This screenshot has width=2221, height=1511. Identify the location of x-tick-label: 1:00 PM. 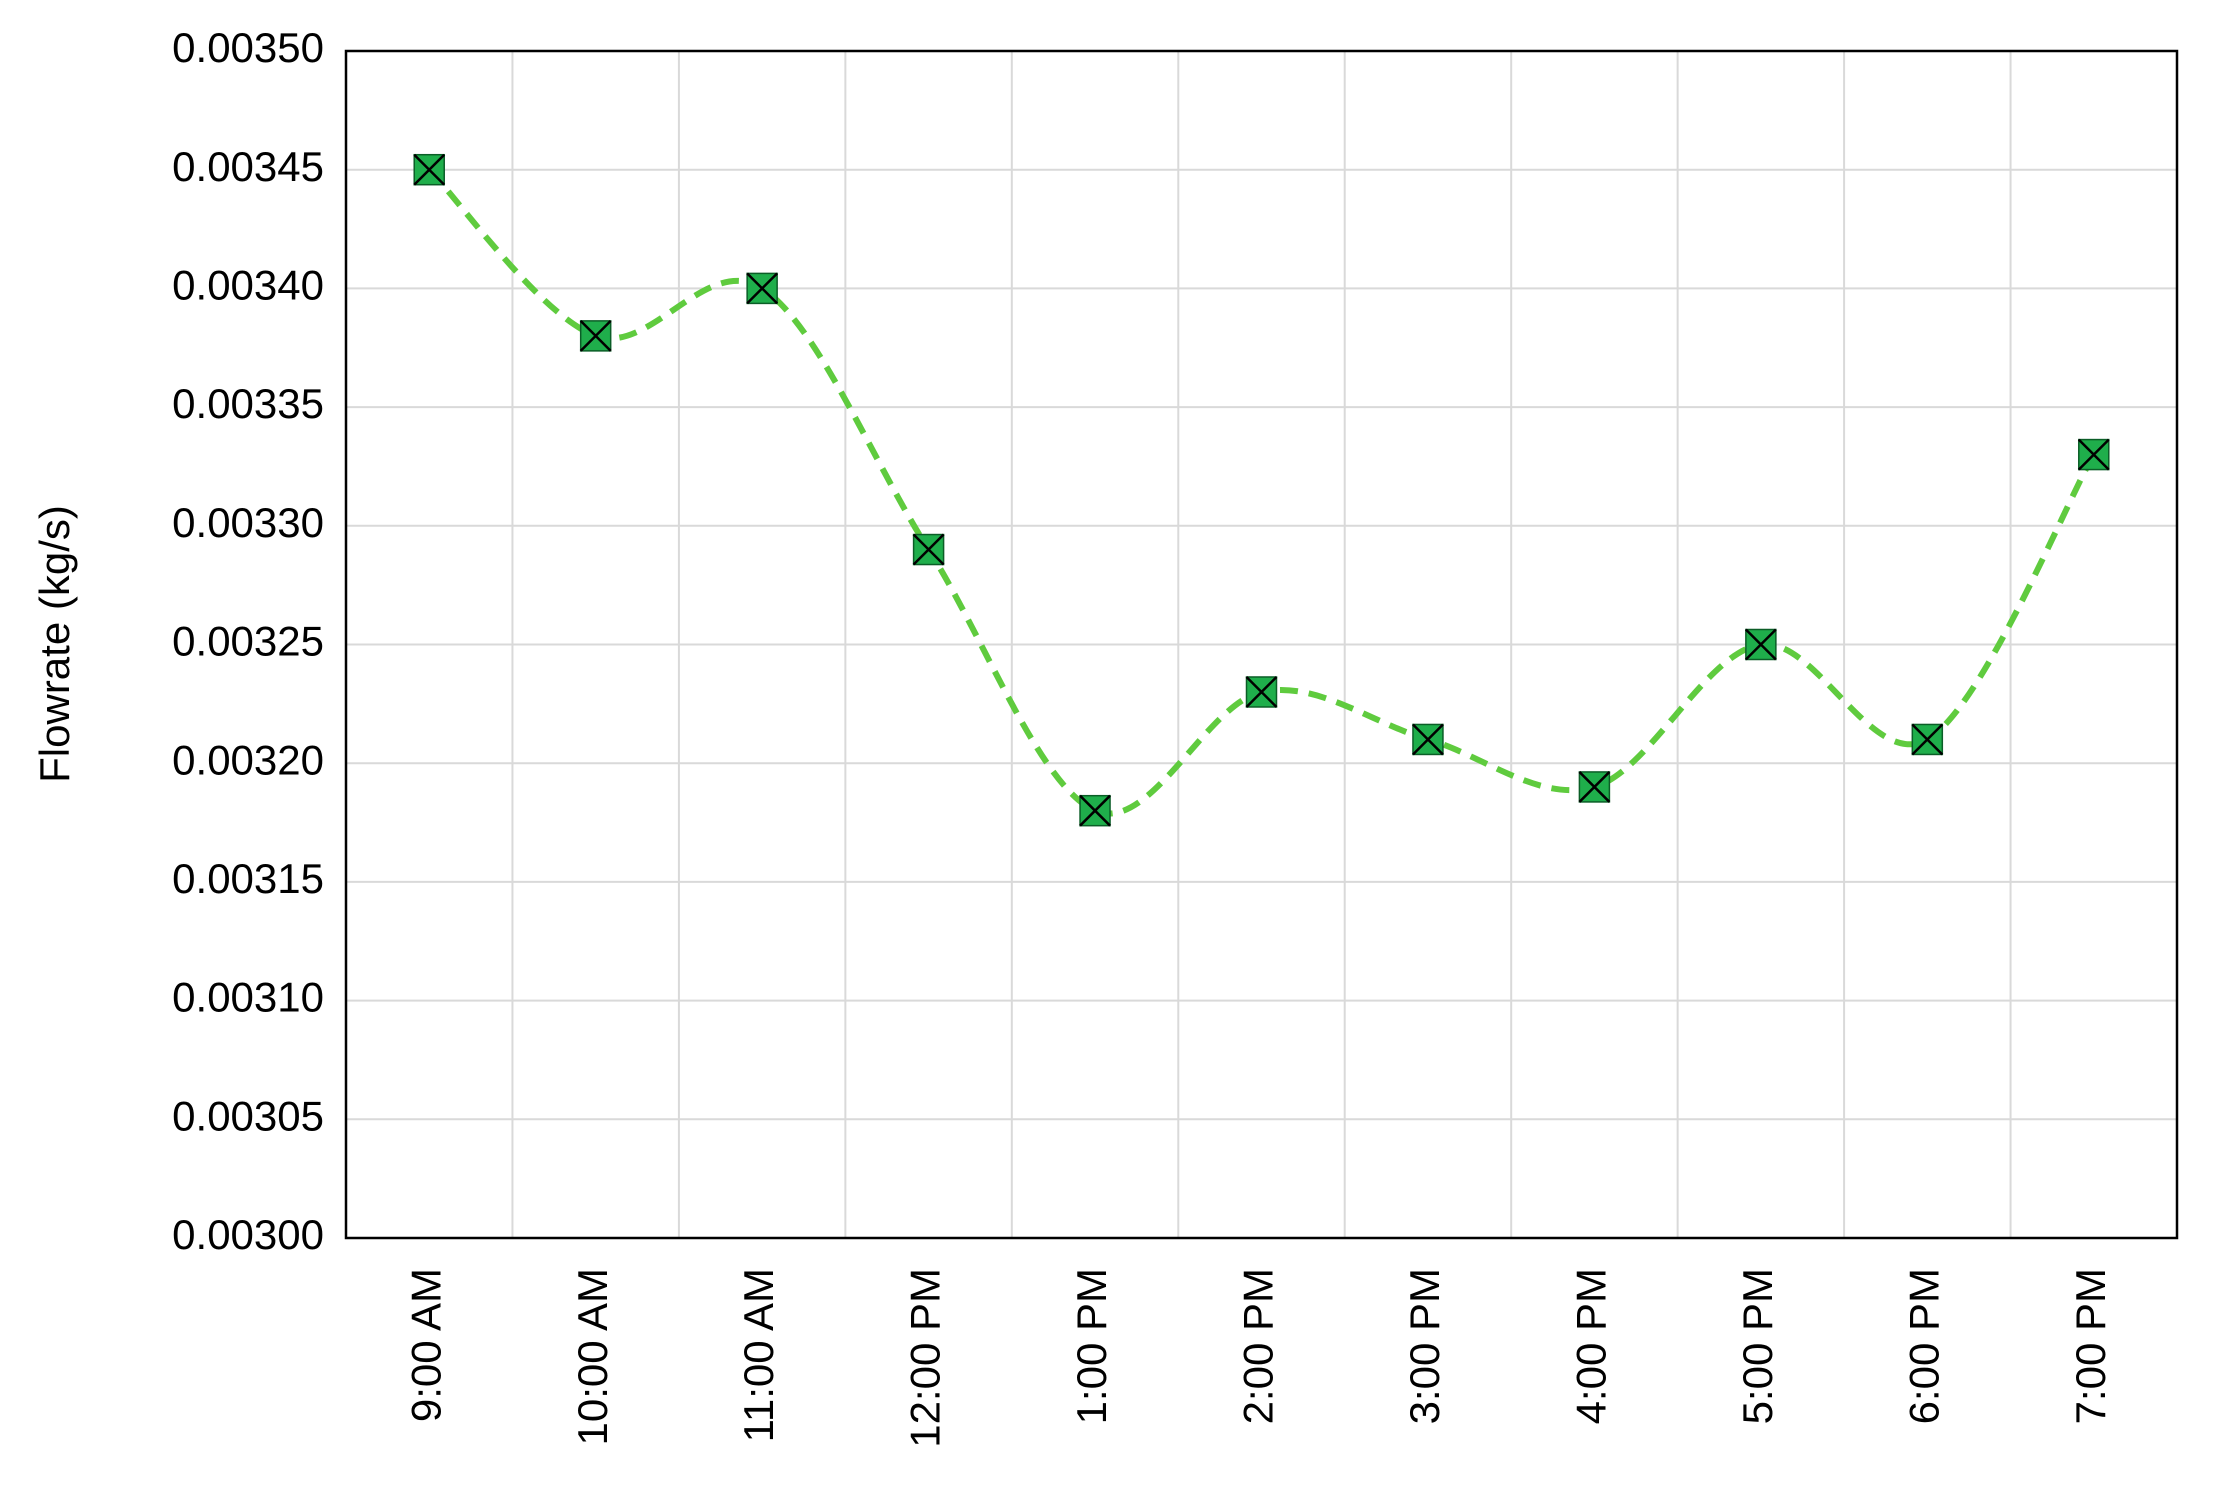
(1091, 1346).